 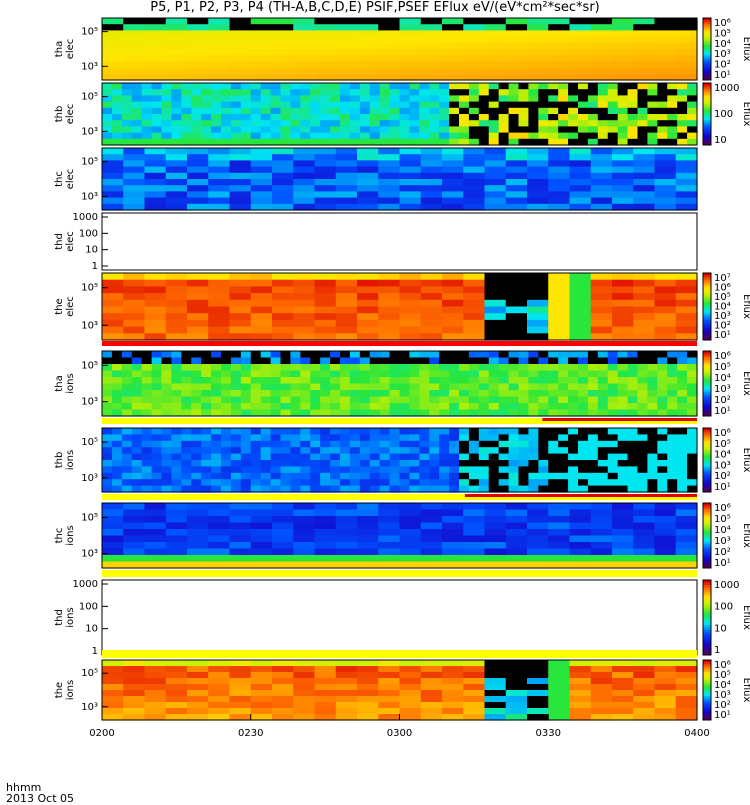 What do you see at coordinates (722, 33) in the screenshot?
I see `colorbar-tick-label: 10⁵` at bounding box center [722, 33].